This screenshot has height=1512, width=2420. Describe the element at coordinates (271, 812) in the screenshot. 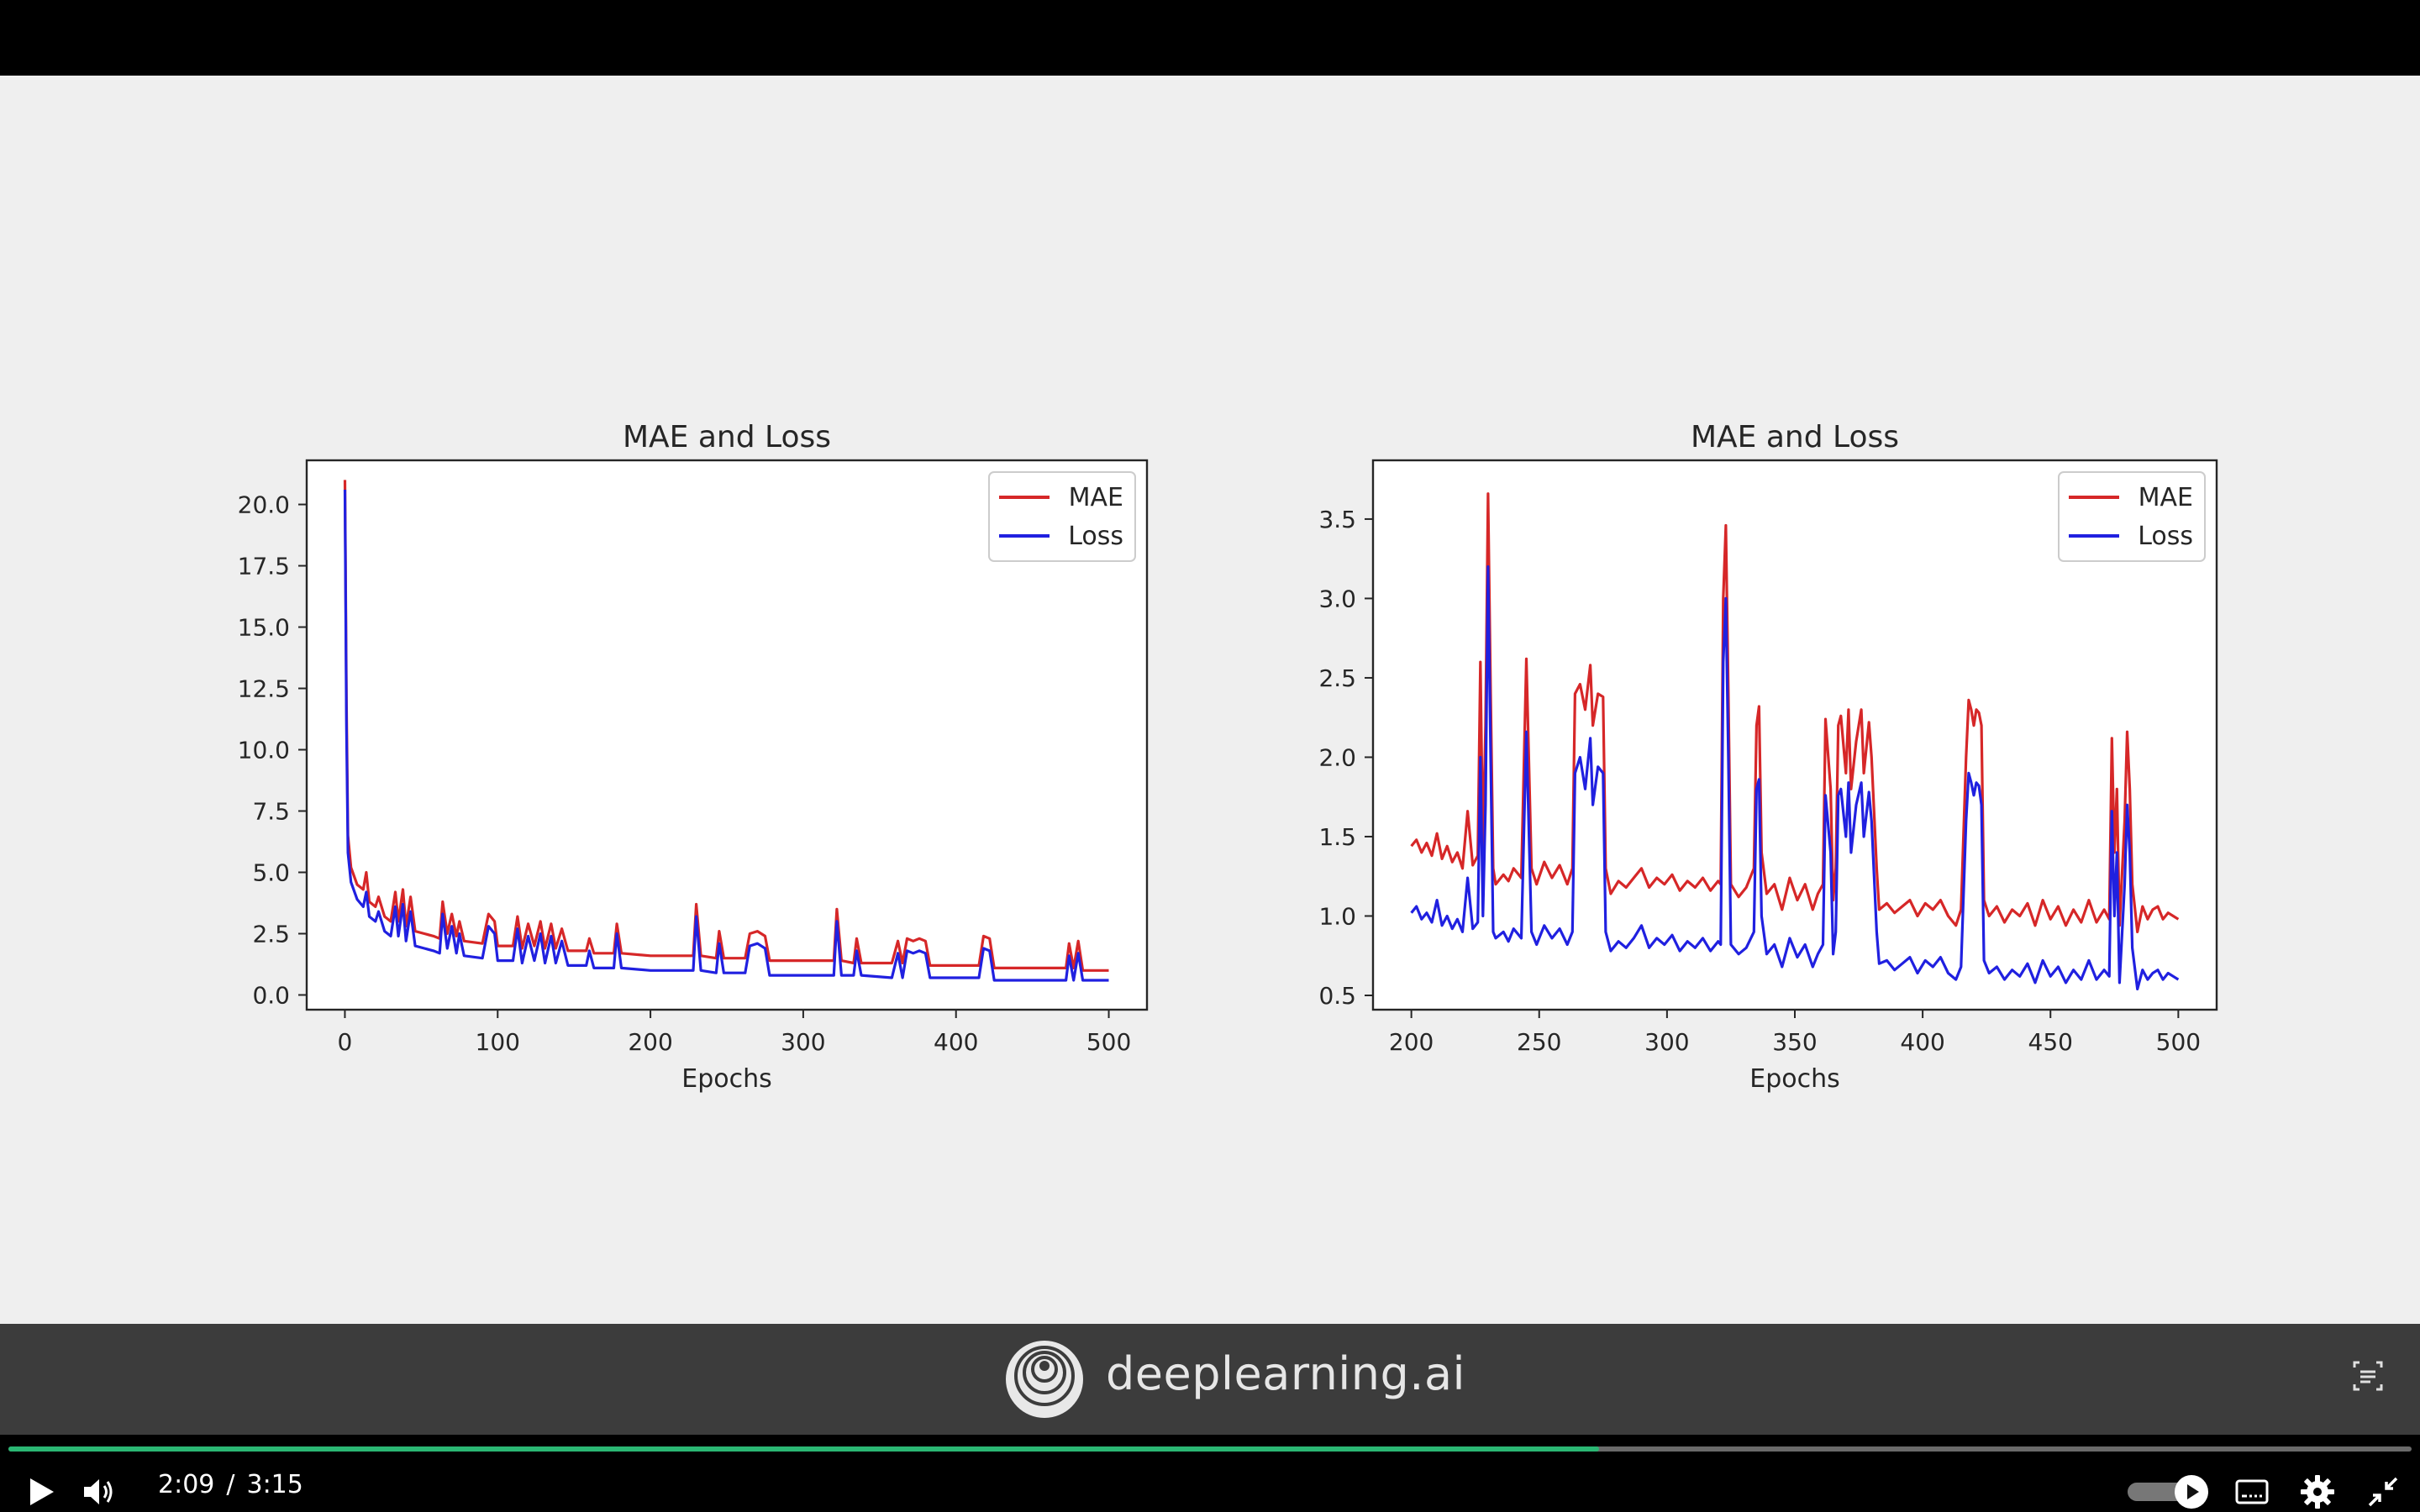

I see `y-tick-label: 7.5` at that location.